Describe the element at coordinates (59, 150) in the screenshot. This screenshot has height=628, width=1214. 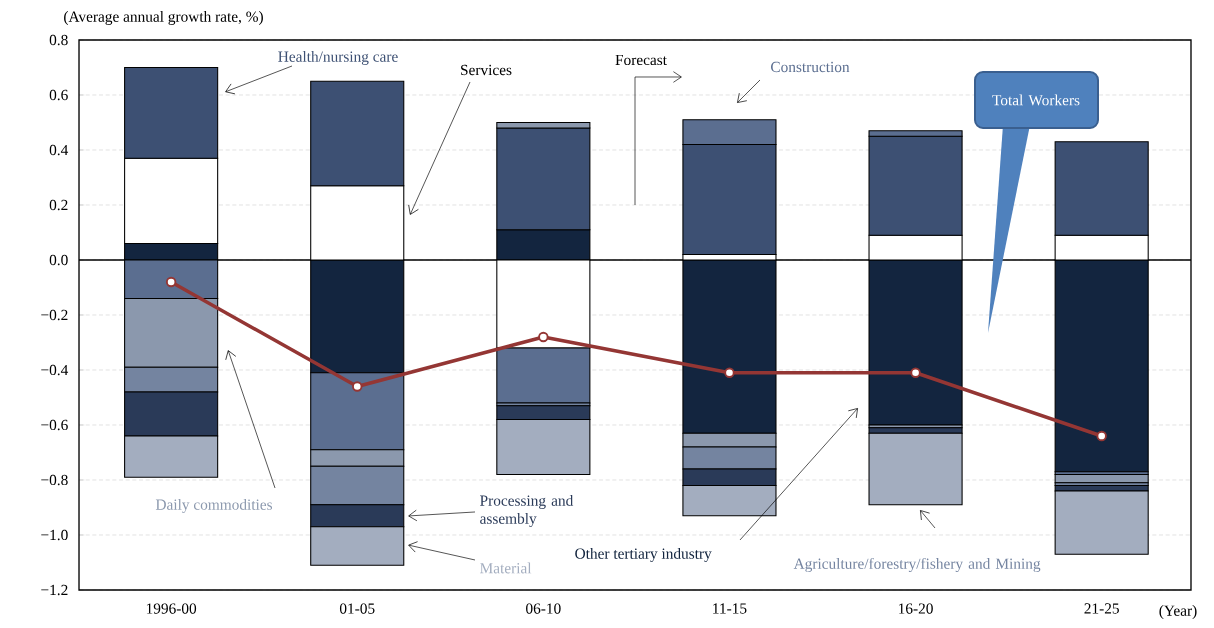
I see `y-tick-label: 0.4` at that location.